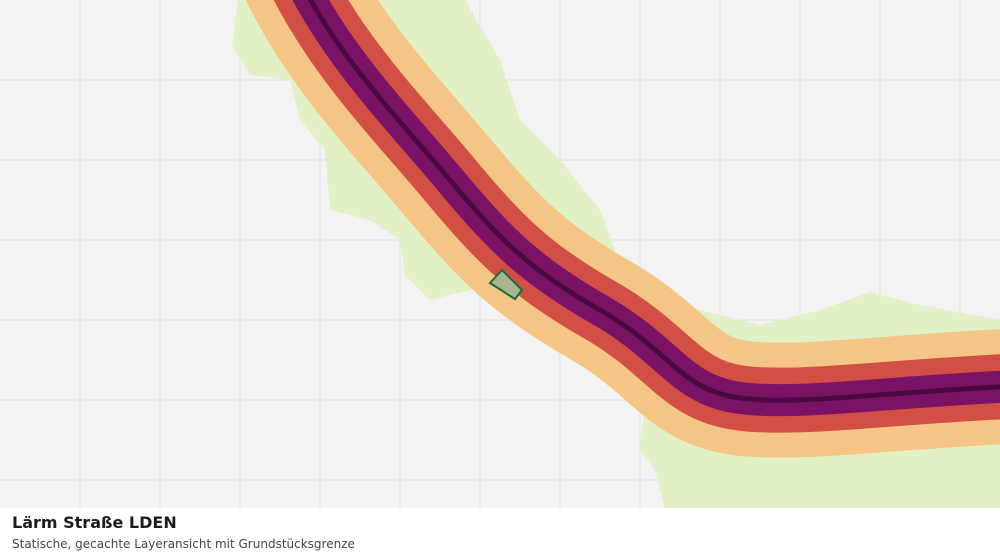 The width and height of the screenshot is (1000, 560). I want to click on panel-title: Lärm Straße LDEN, so click(94, 522).